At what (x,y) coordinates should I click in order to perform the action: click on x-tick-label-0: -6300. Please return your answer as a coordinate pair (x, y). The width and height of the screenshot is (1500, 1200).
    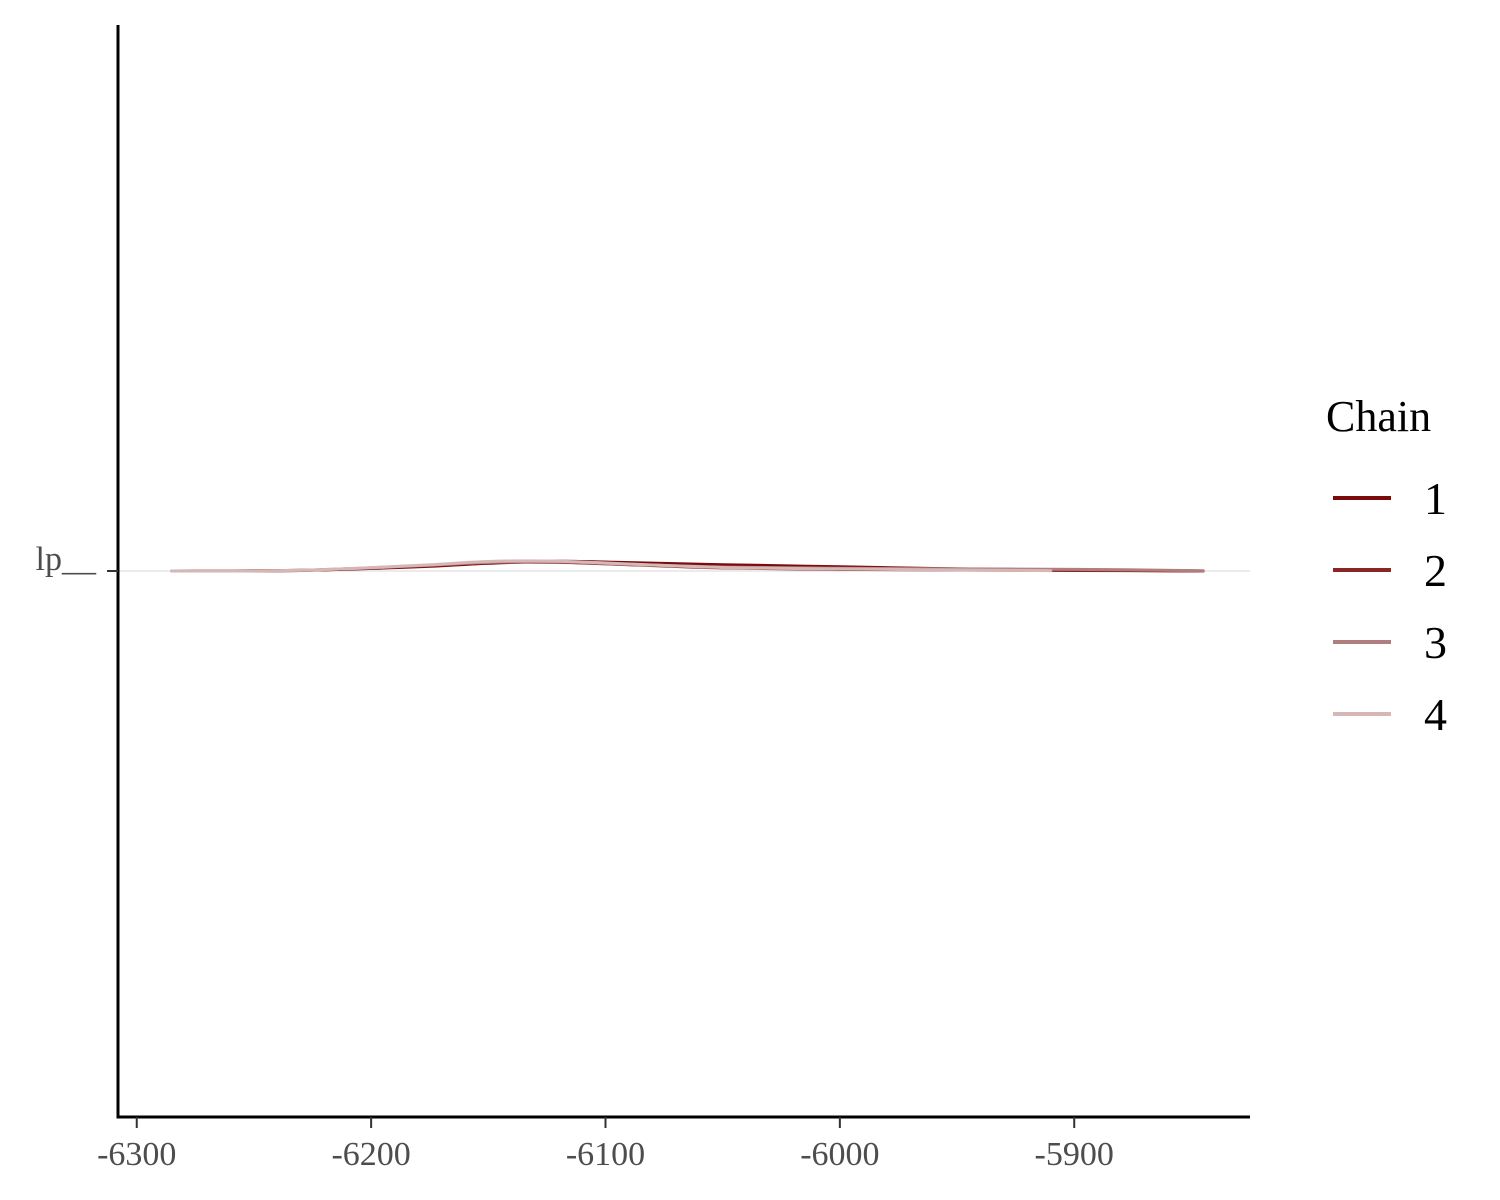
    Looking at the image, I should click on (136, 1154).